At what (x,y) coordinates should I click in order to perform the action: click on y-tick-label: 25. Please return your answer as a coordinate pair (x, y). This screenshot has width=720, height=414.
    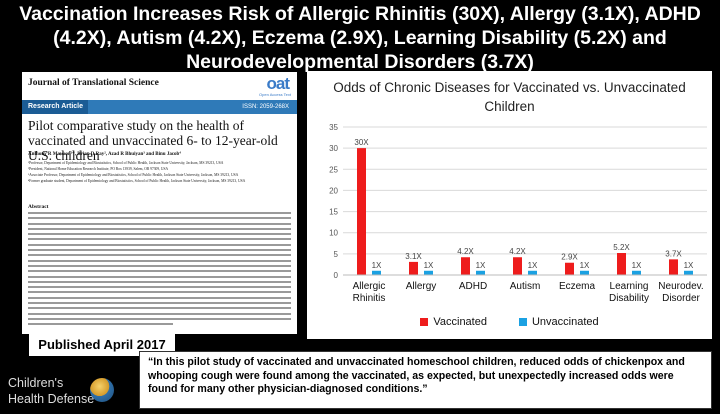
    Looking at the image, I should click on (333, 169).